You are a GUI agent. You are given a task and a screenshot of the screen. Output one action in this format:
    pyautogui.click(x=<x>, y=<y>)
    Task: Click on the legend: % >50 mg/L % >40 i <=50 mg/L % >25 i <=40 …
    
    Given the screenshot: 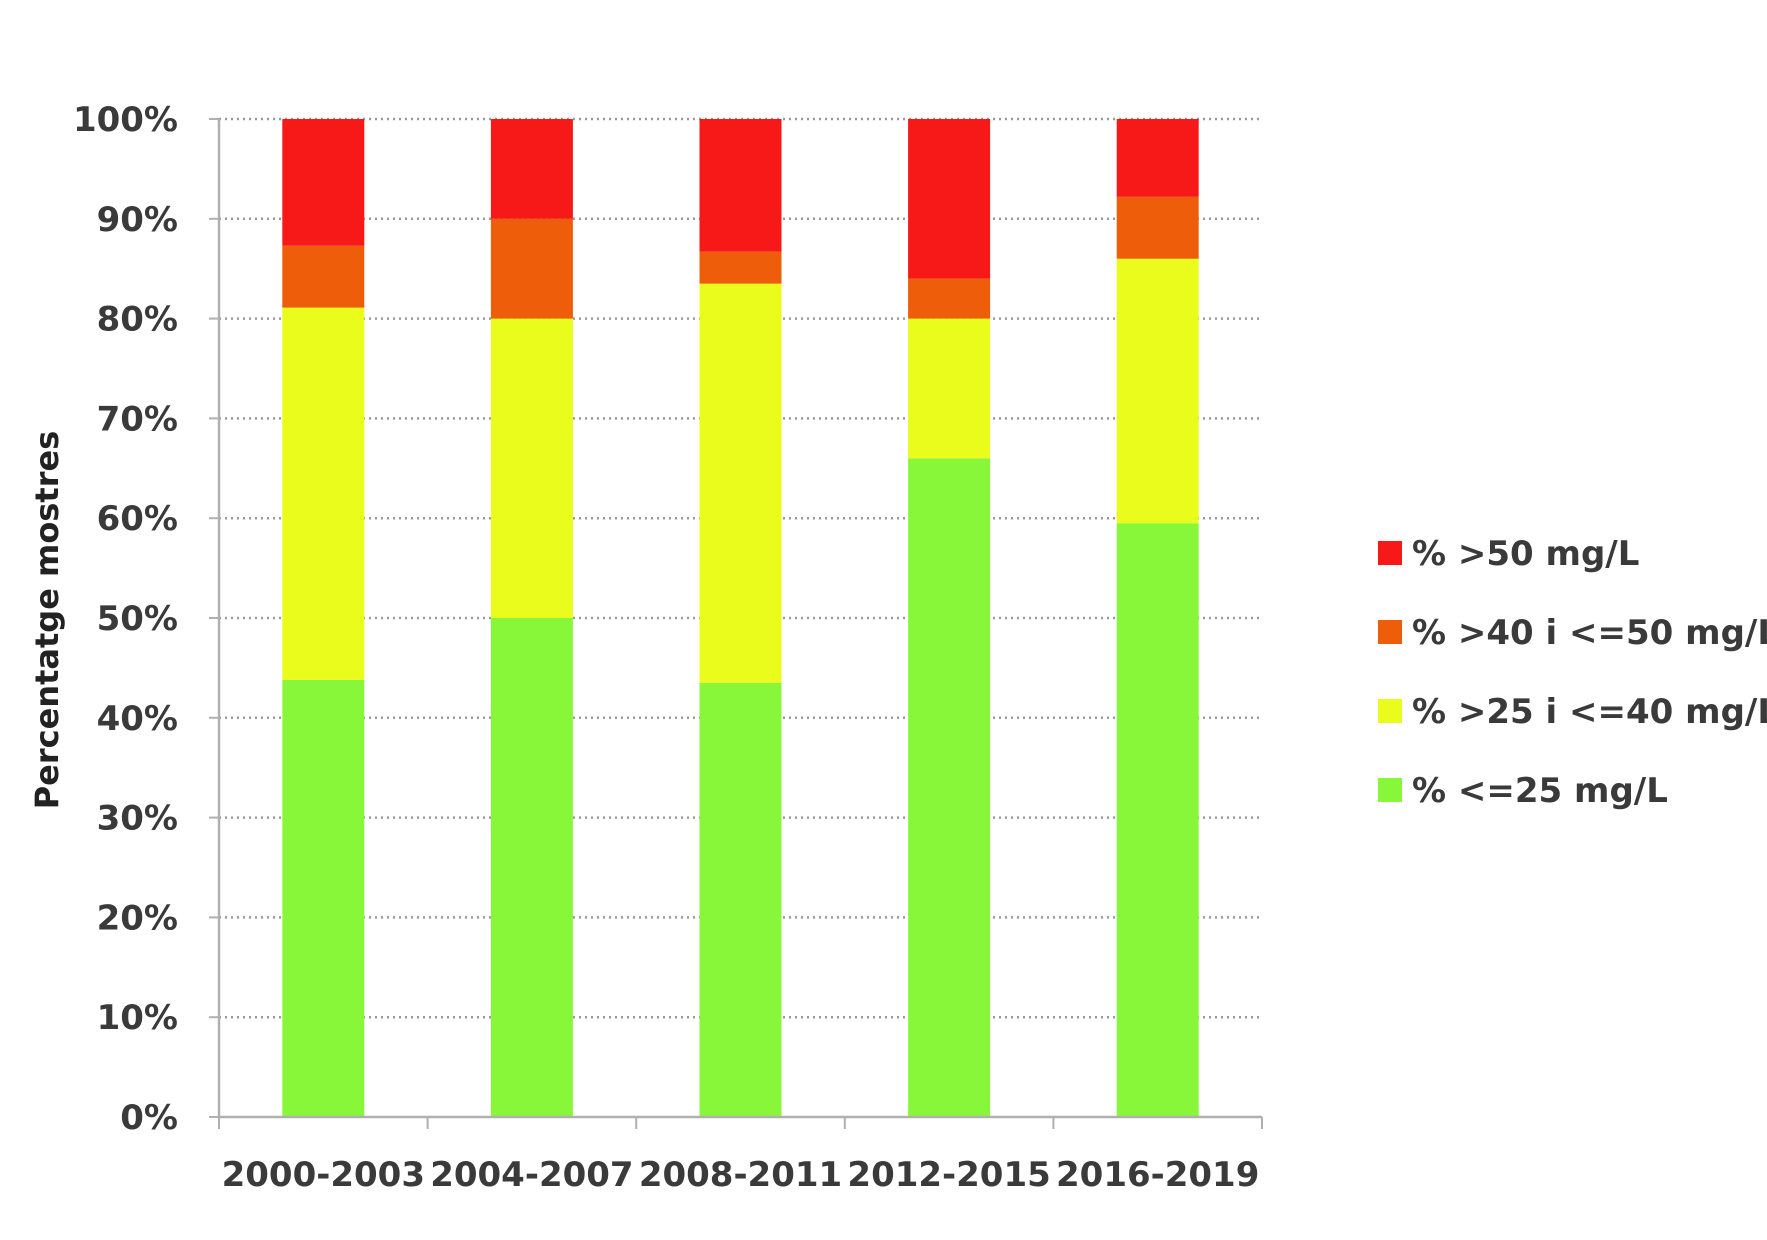 What is the action you would take?
    pyautogui.click(x=1572, y=672)
    